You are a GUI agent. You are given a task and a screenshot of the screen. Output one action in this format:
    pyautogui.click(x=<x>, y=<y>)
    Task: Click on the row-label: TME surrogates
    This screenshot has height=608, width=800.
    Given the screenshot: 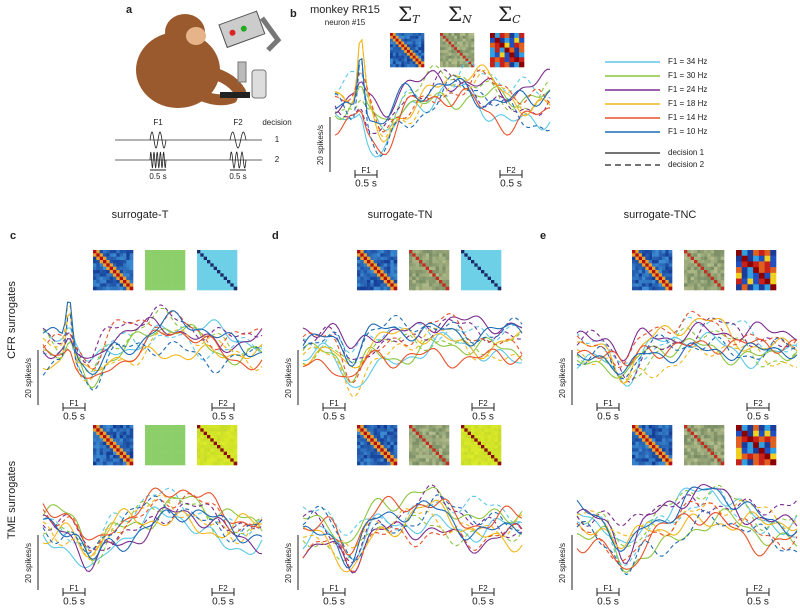 What is the action you would take?
    pyautogui.click(x=12, y=499)
    